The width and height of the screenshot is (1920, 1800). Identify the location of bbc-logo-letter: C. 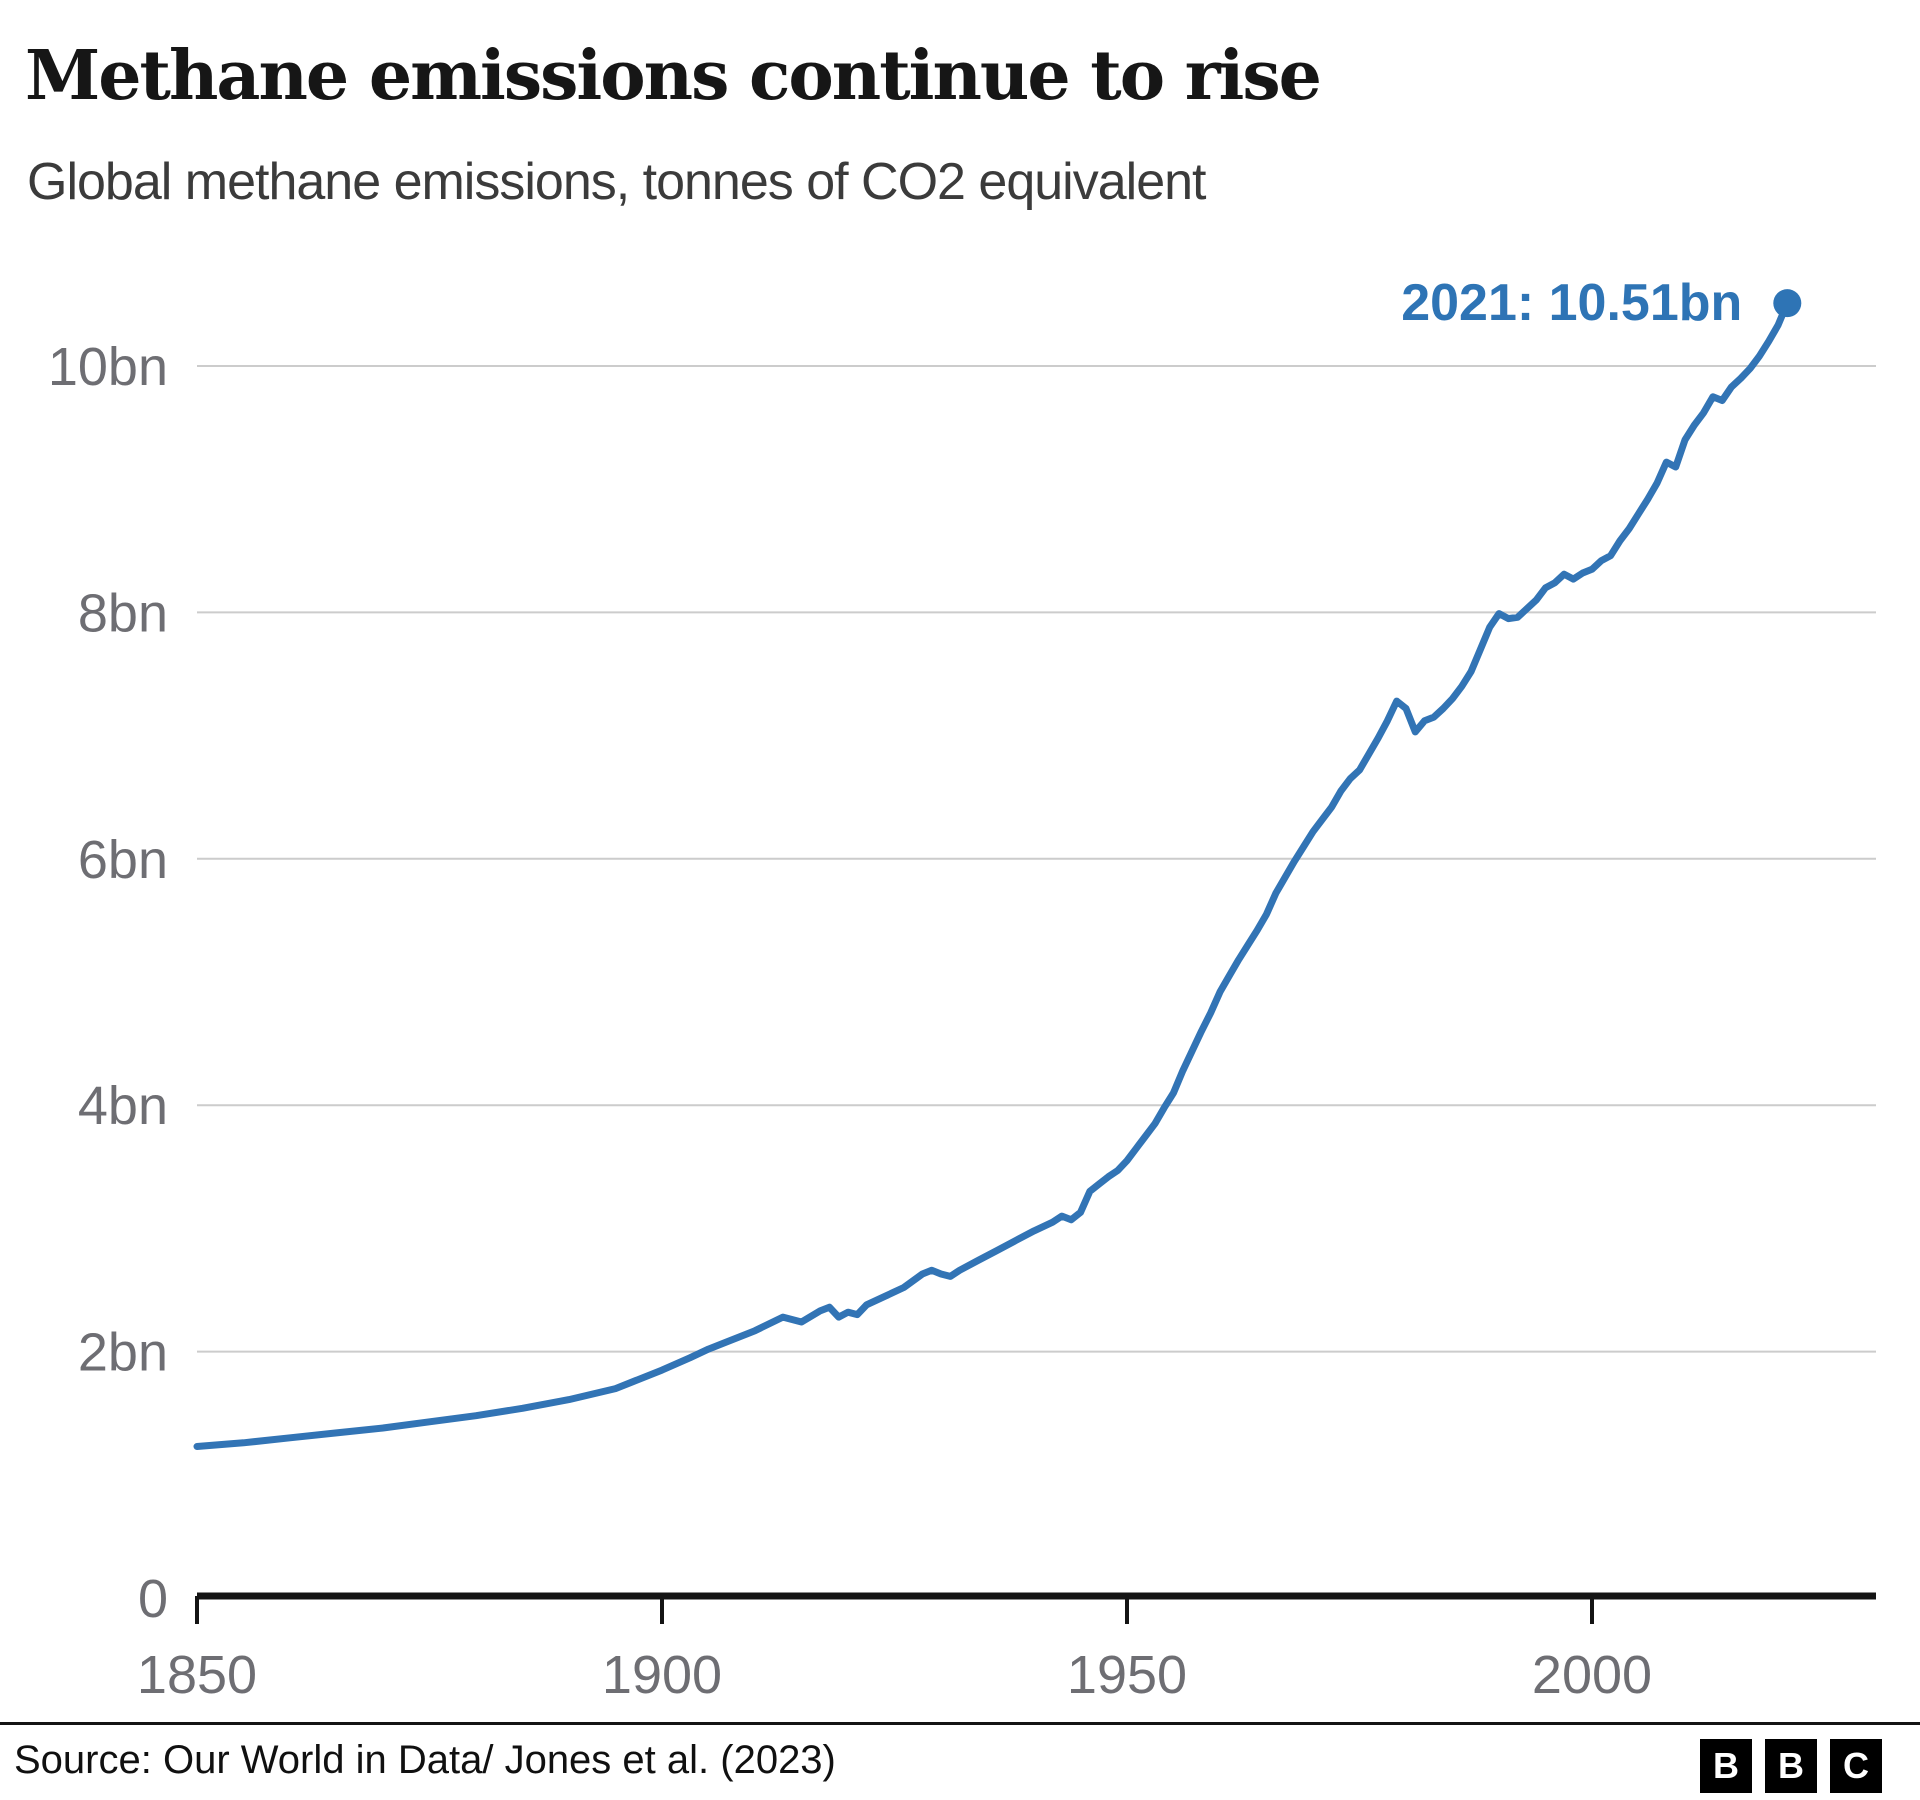
(1856, 1765).